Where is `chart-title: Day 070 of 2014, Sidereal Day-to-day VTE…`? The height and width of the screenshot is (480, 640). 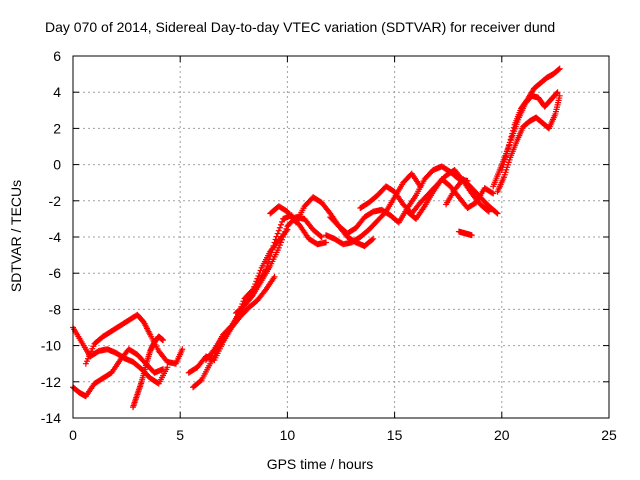 chart-title: Day 070 of 2014, Sidereal Day-to-day VTE… is located at coordinates (300, 27).